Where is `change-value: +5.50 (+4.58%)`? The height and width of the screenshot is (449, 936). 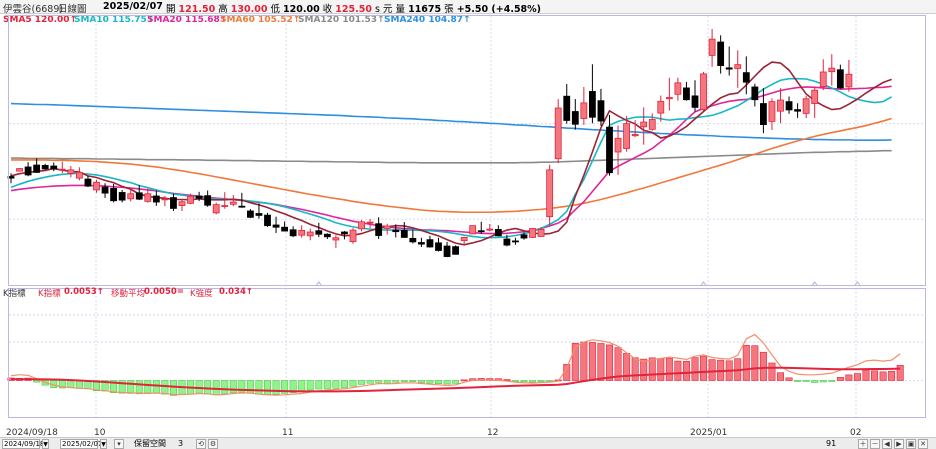 change-value: +5.50 (+4.58%) is located at coordinates (499, 9).